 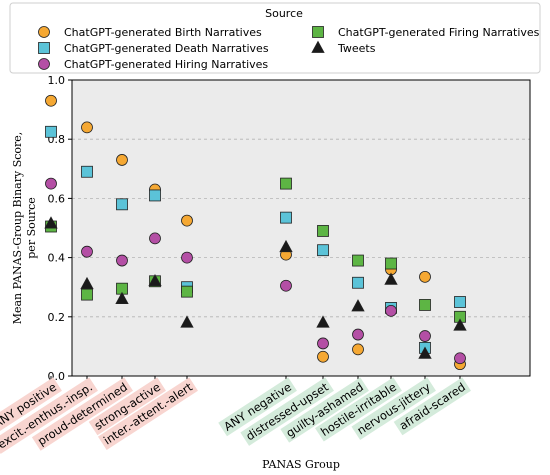 What do you see at coordinates (57, 198) in the screenshot?
I see `y-tick-label: 0.6` at bounding box center [57, 198].